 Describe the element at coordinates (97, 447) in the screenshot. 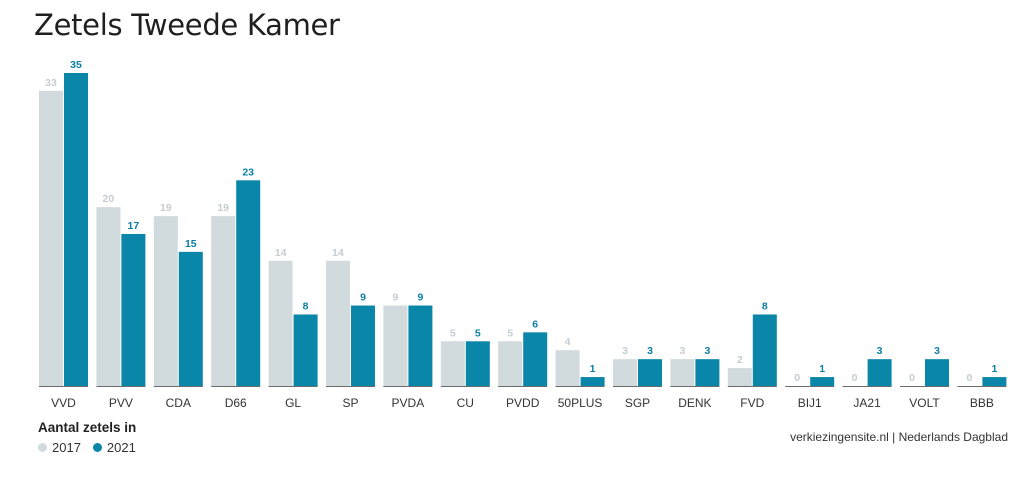

I see `legend-swatch-2021` at that location.